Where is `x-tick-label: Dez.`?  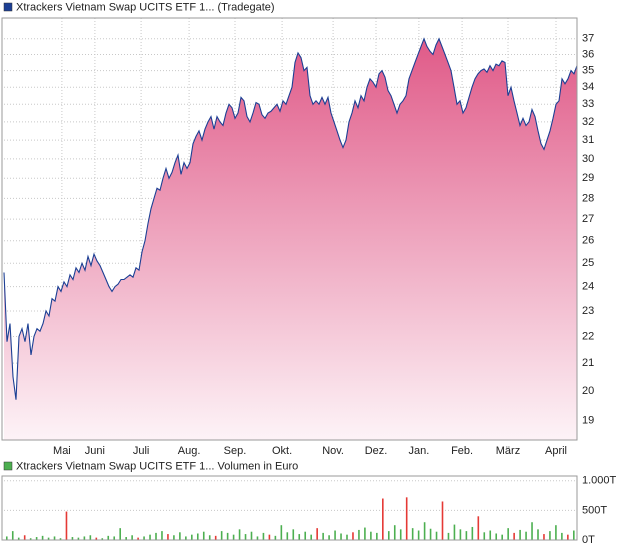
x-tick-label: Dez. is located at coordinates (376, 451).